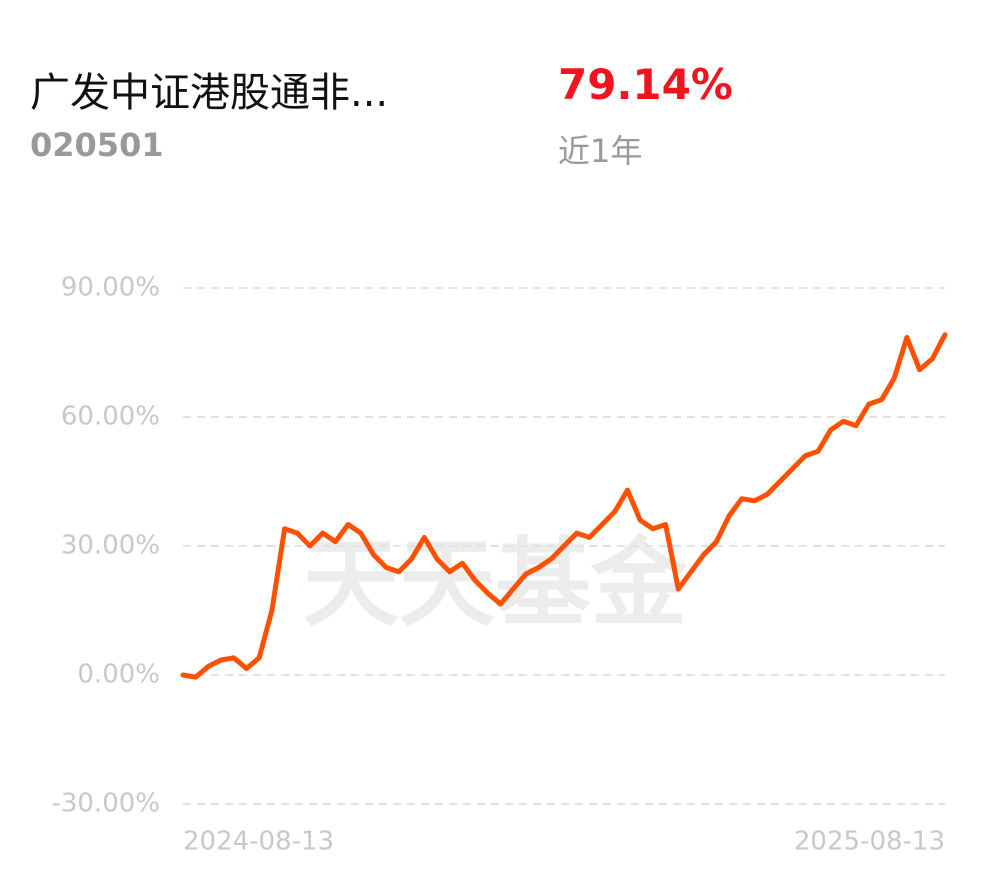  What do you see at coordinates (105, 804) in the screenshot?
I see `y-tick-label: -30.00%` at bounding box center [105, 804].